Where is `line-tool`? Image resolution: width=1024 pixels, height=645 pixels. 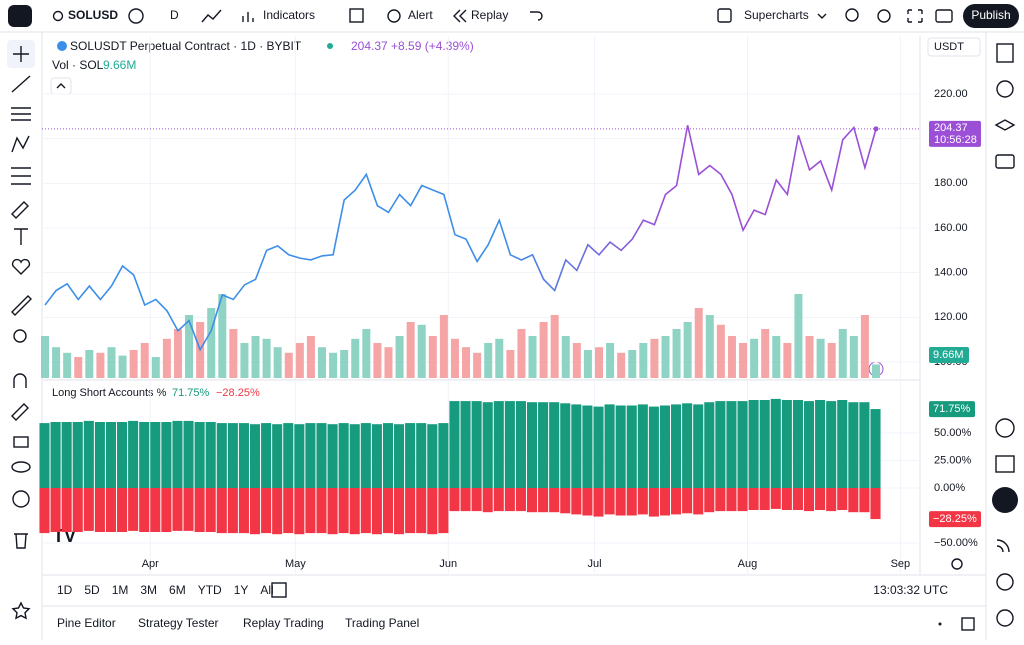 line-tool is located at coordinates (21, 84).